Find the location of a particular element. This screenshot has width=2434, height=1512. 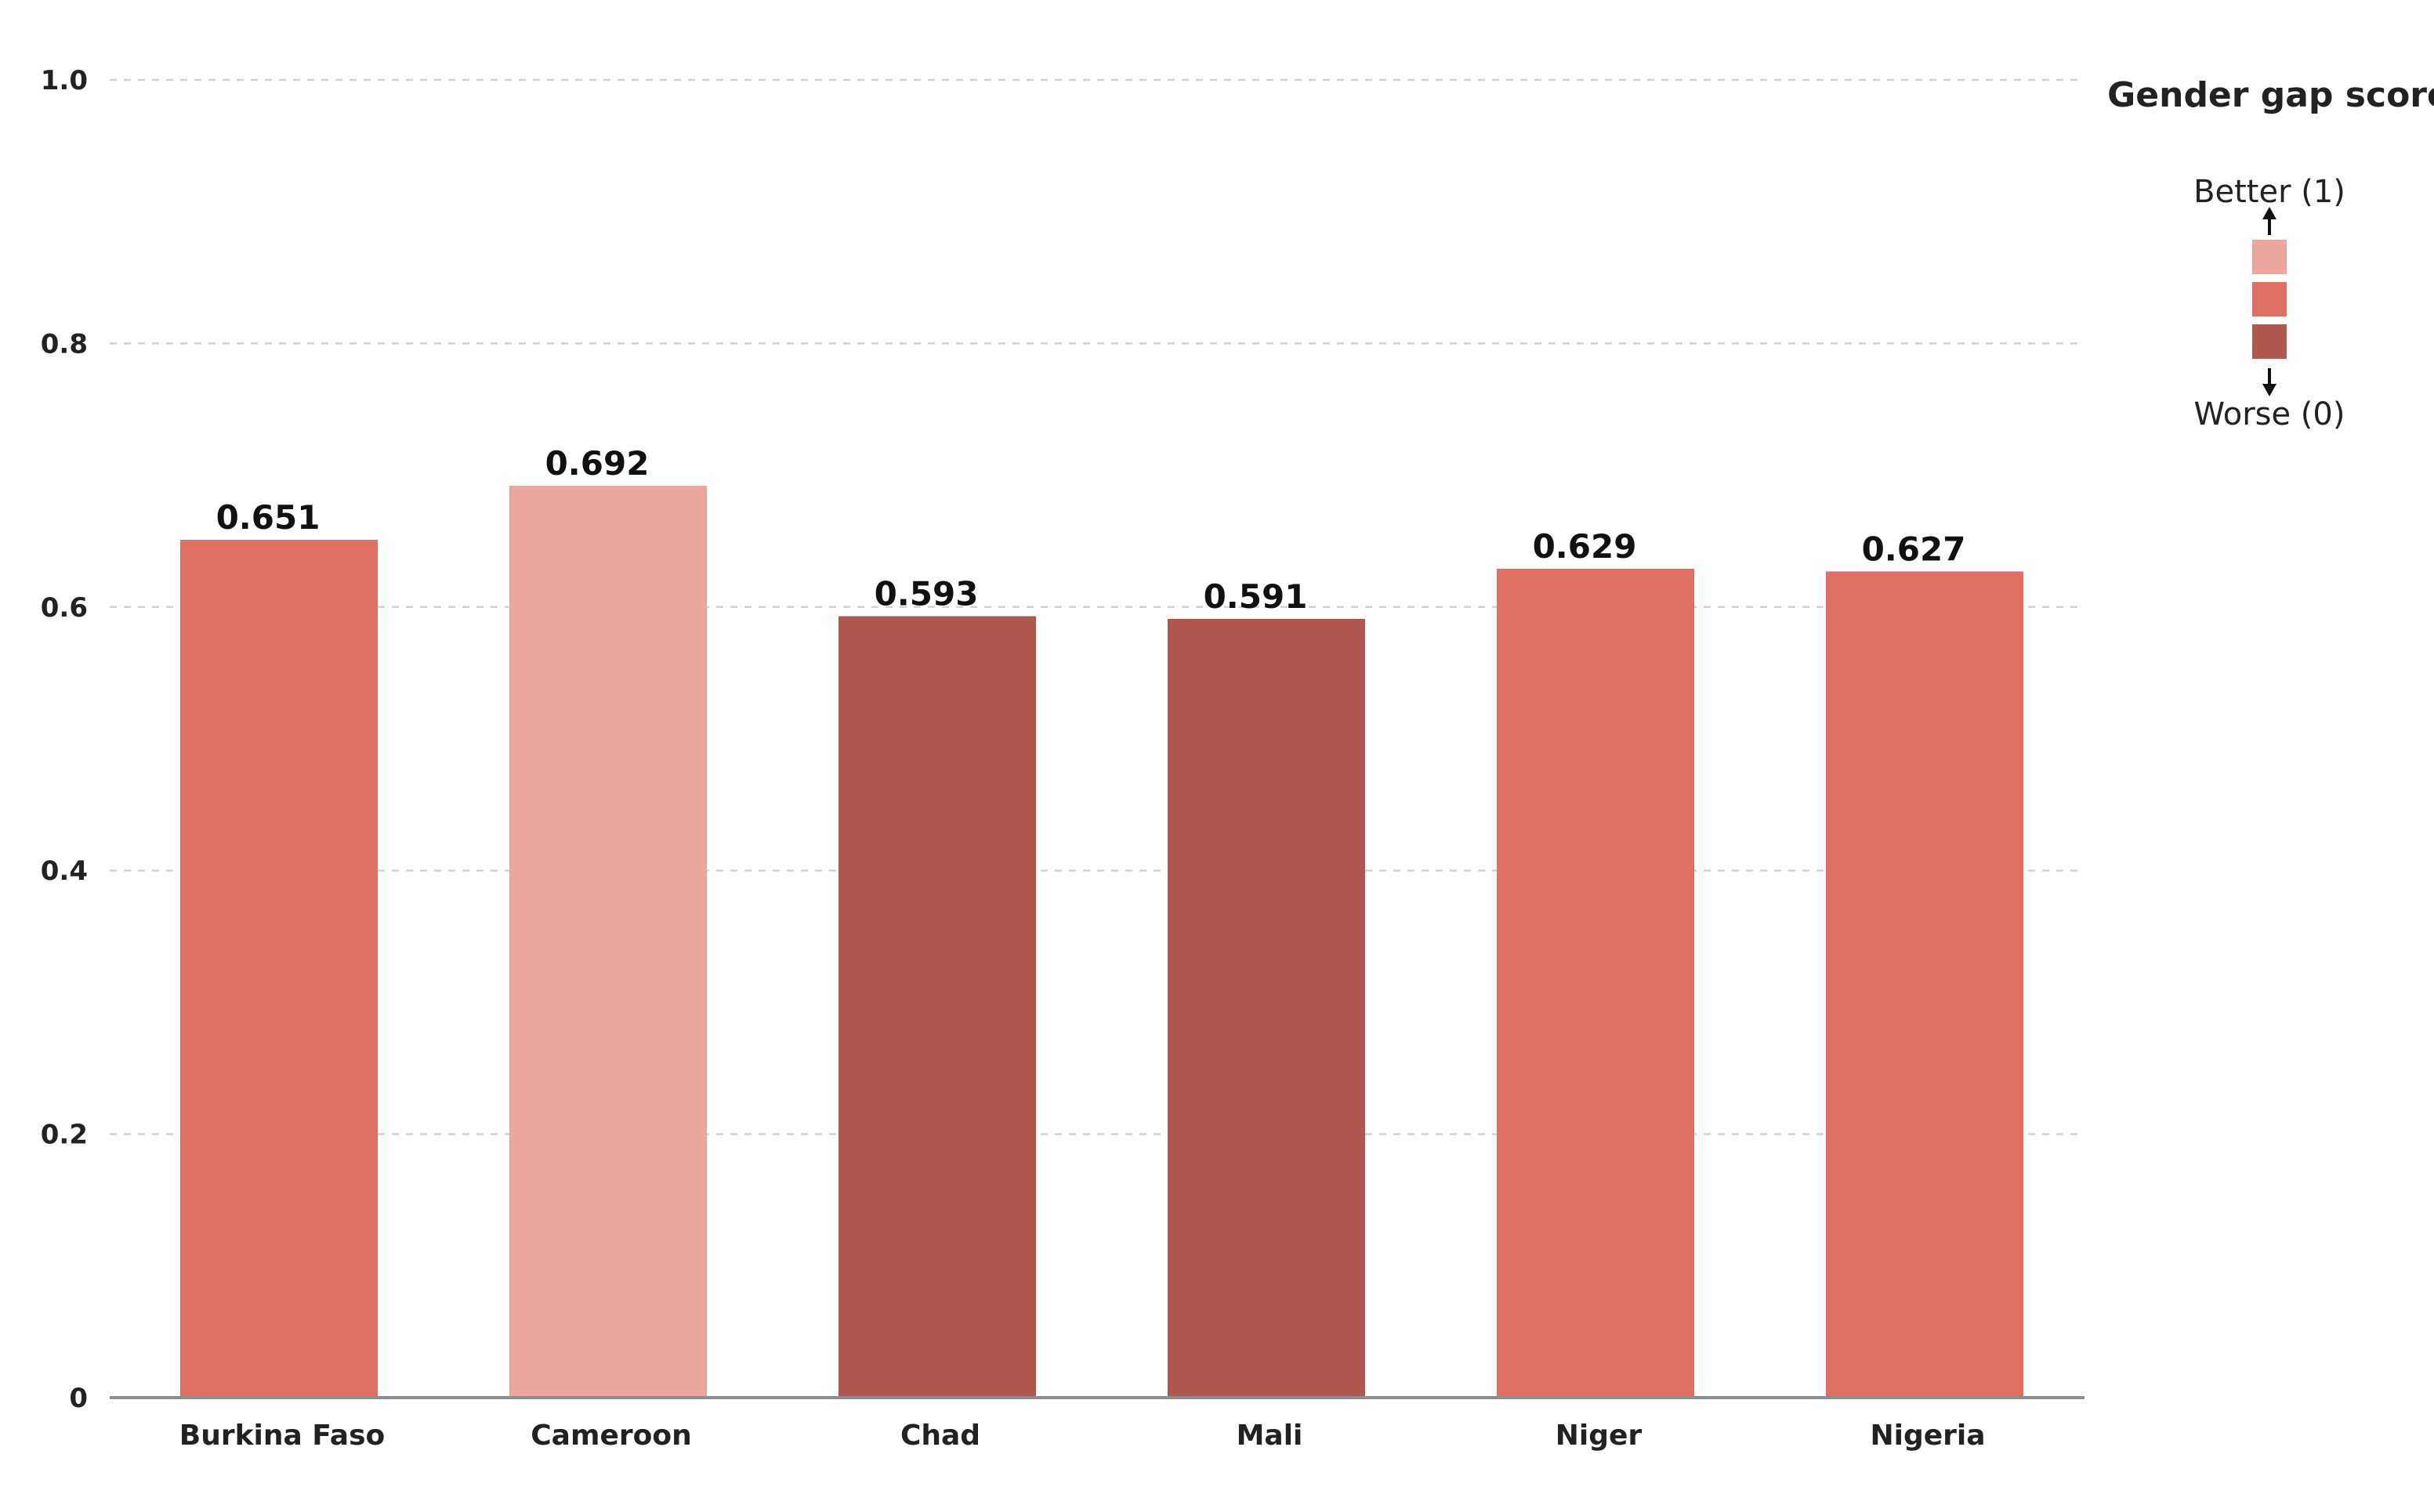

legend-better-label: Better (1) is located at coordinates (2269, 192).